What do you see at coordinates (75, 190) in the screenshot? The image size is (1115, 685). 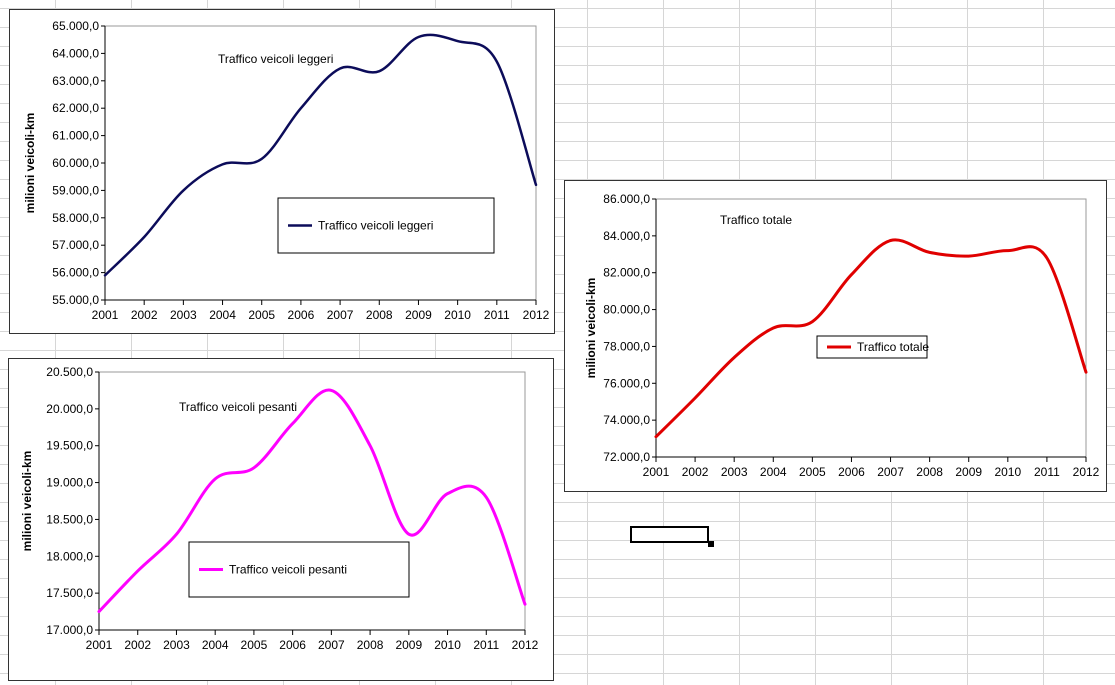 I see `y-tick-label: 59.000,0` at bounding box center [75, 190].